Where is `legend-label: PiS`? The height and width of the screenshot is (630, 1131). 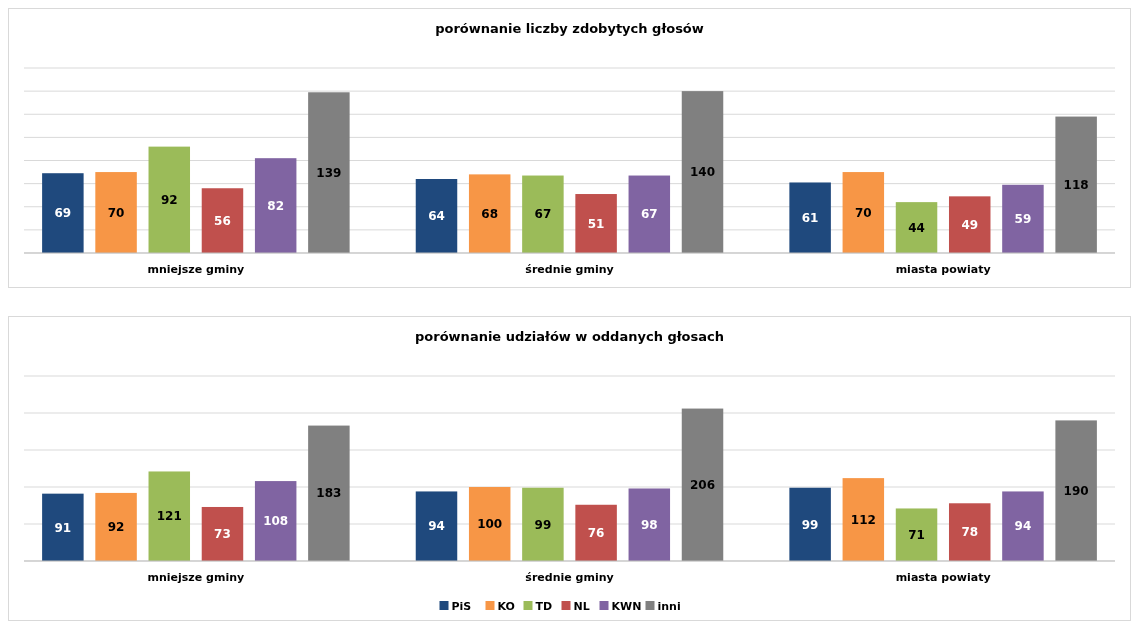 legend-label: PiS is located at coordinates (461, 606).